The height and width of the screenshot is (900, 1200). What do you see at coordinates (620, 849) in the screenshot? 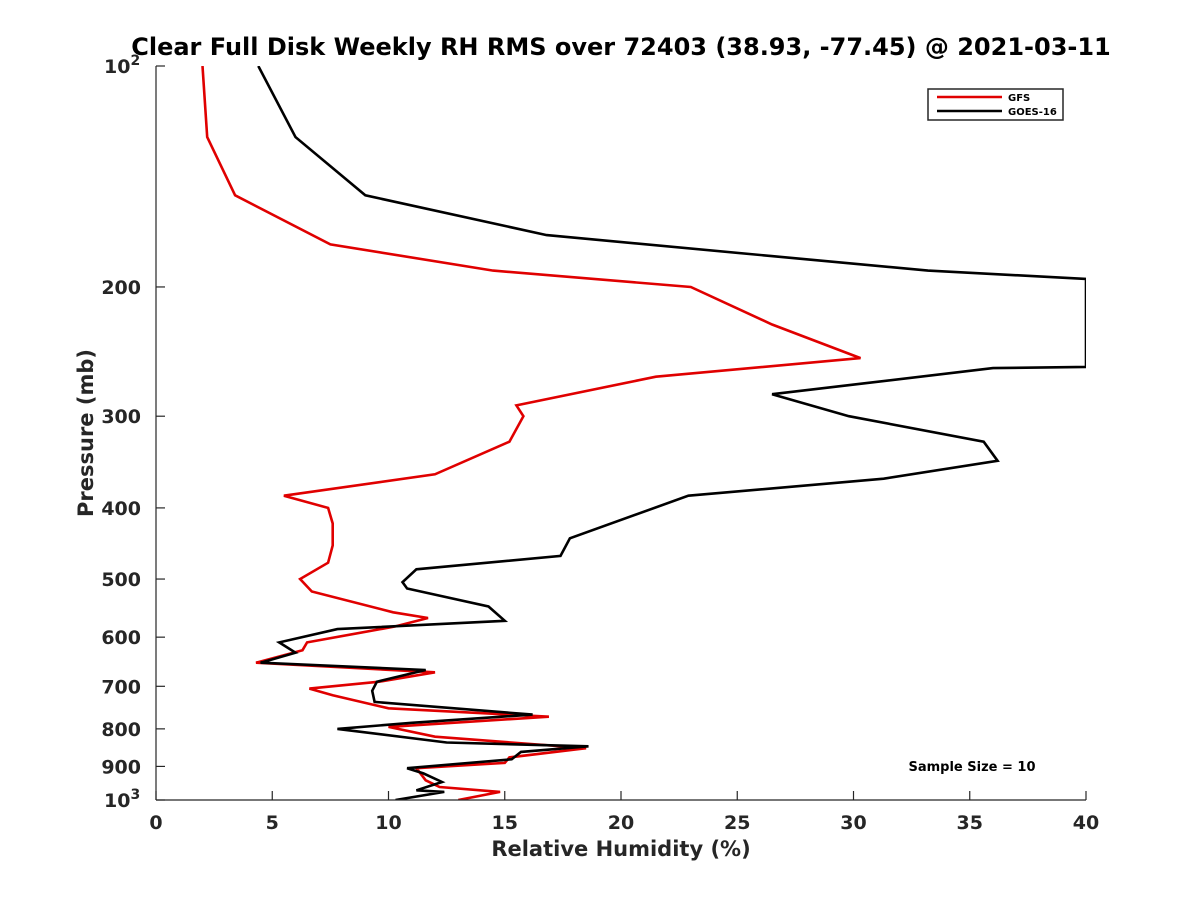
I see `x-axis-label: Relative Humidity (%)` at bounding box center [620, 849].